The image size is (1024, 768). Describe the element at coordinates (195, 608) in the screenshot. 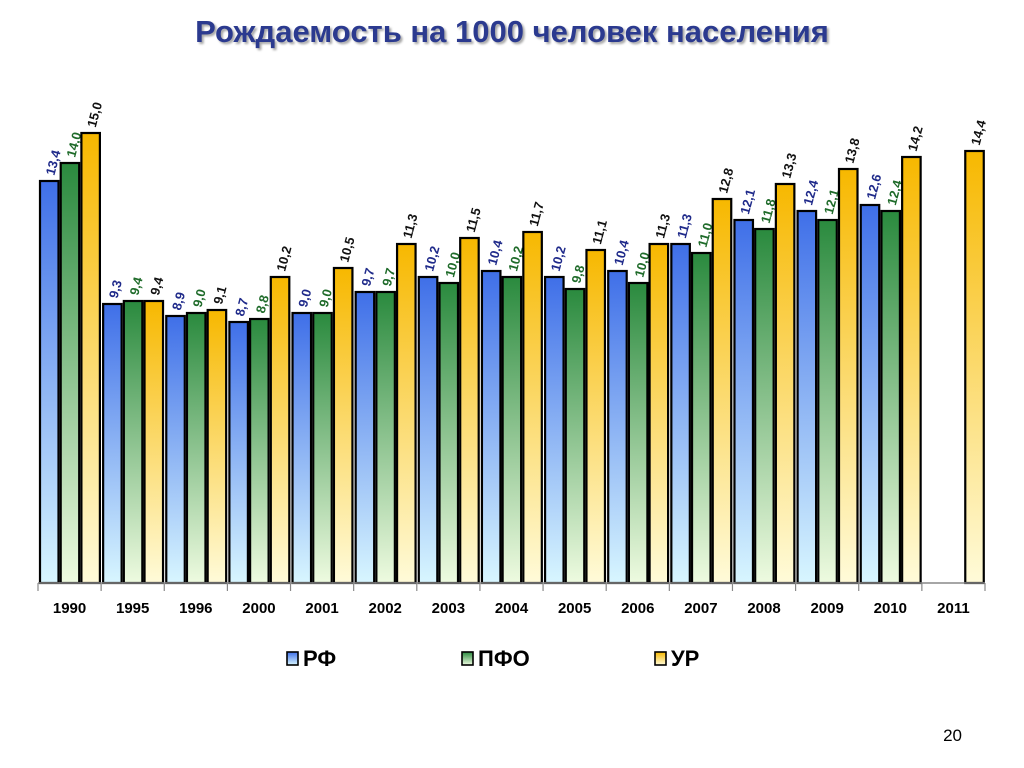

I see `x-tick-label-1996: 1996` at that location.